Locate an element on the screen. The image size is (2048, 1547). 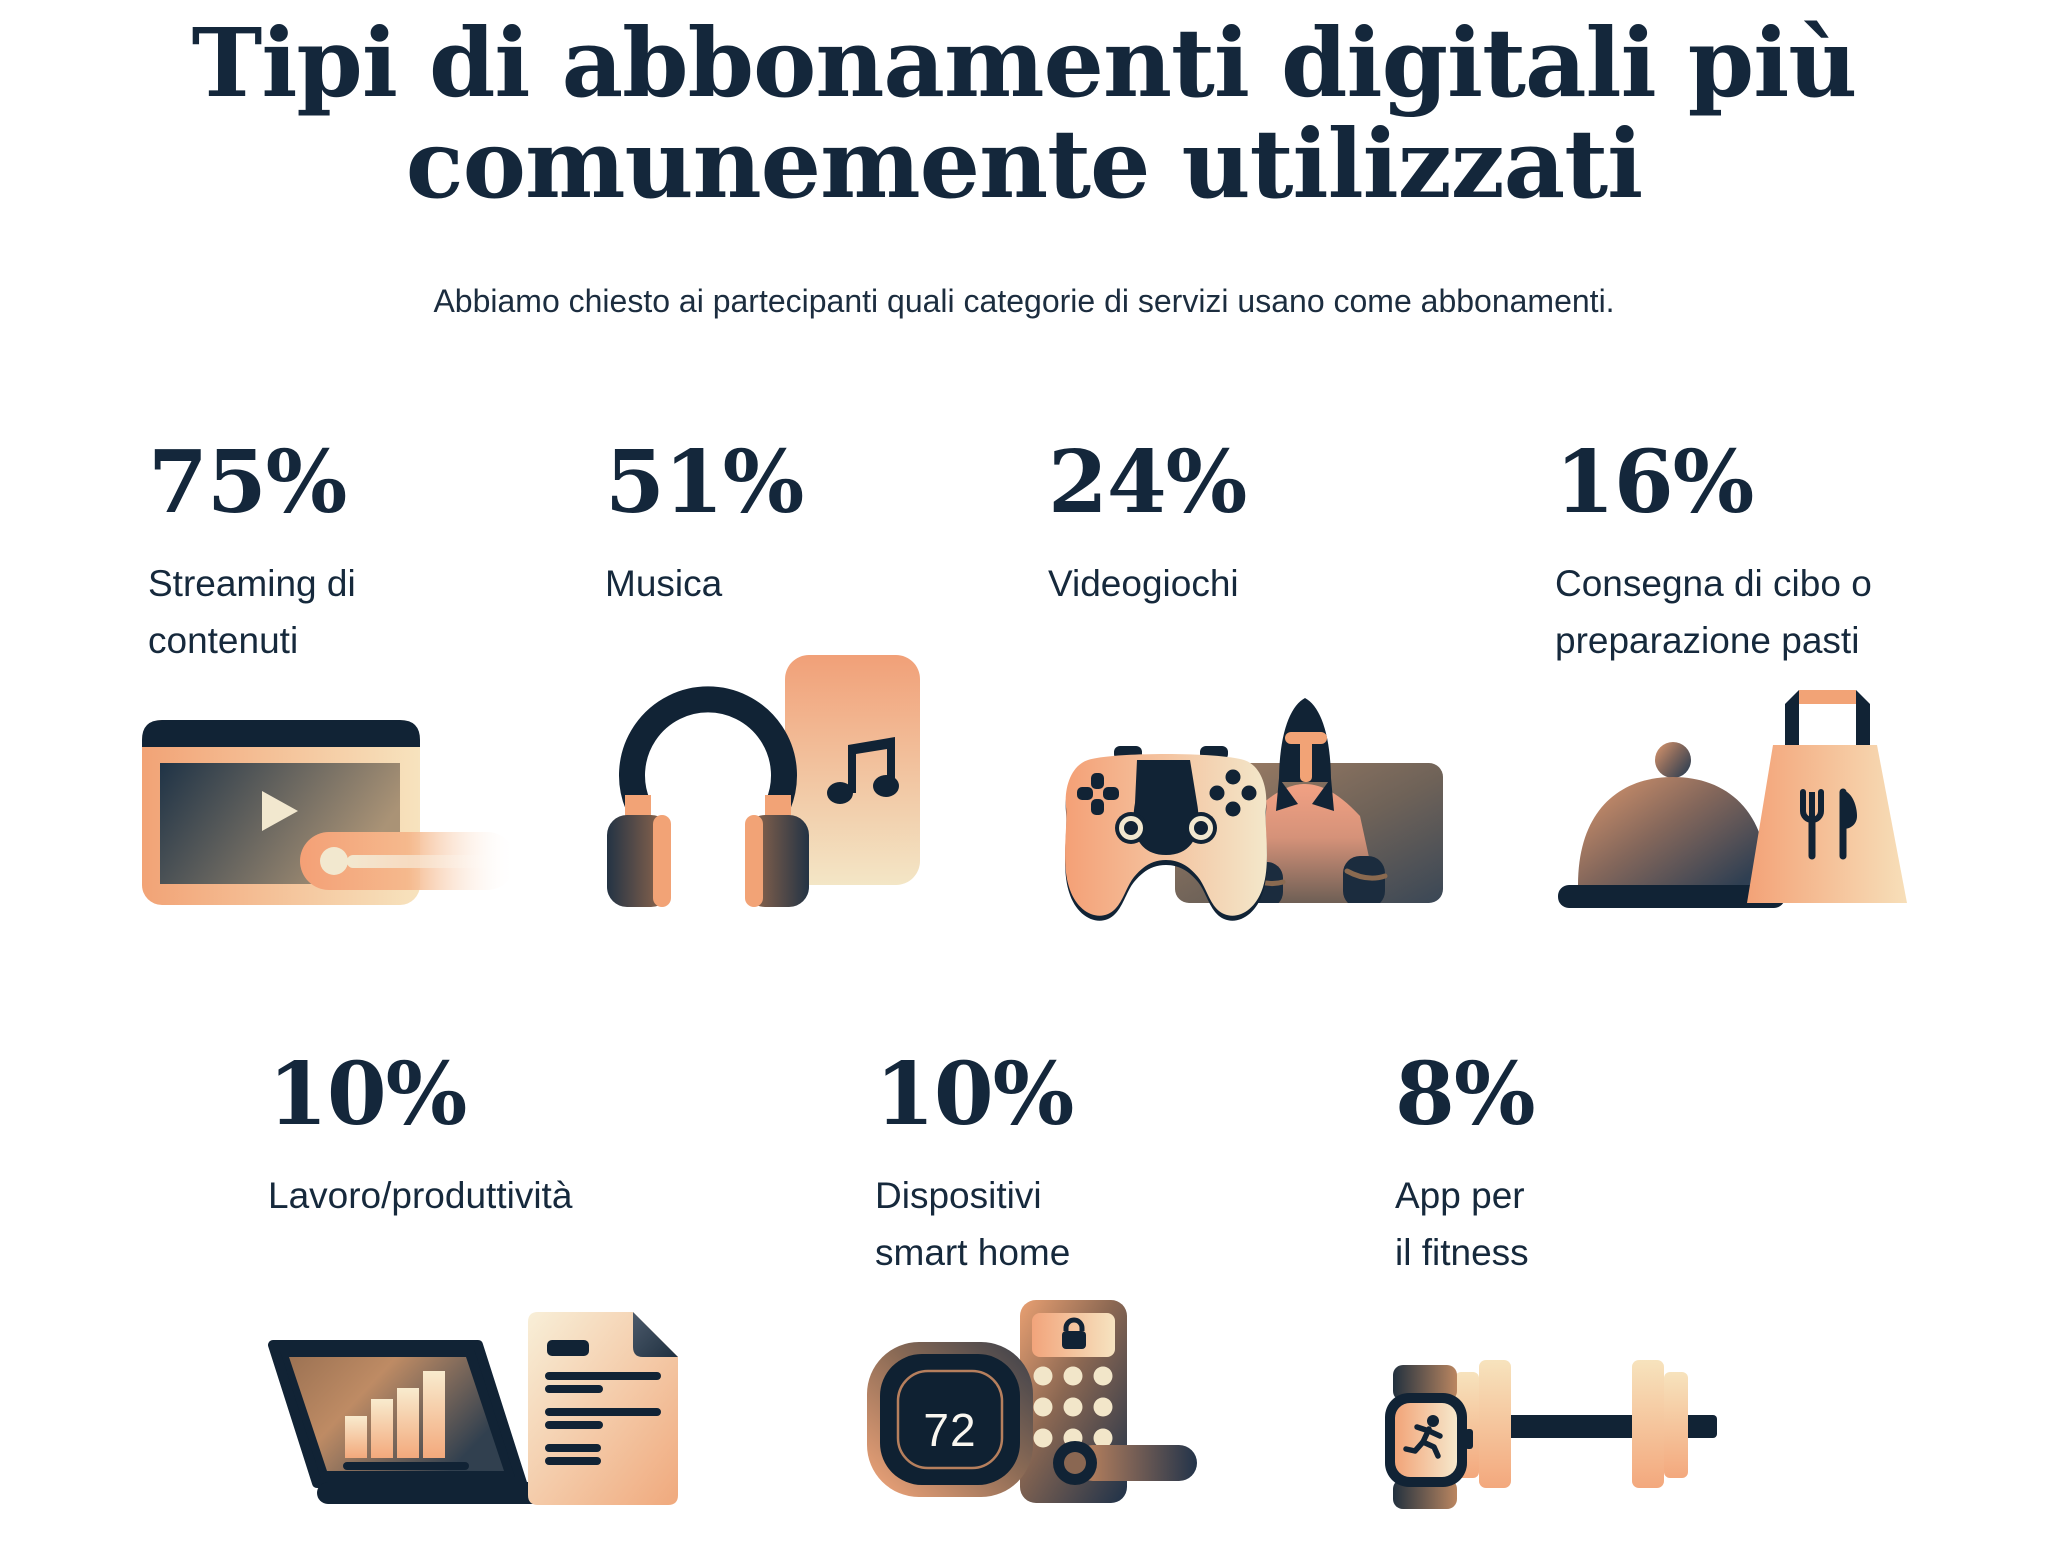
stat-music: 51% Musica is located at coordinates (805, 526).